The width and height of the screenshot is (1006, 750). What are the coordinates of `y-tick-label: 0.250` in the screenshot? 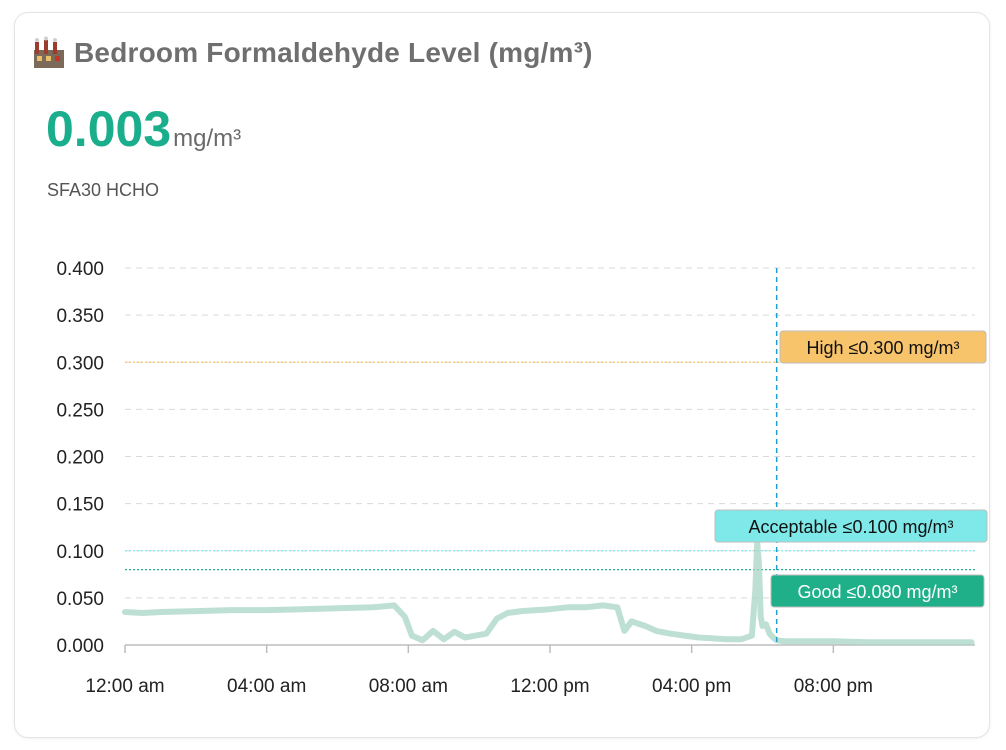 It's located at (80, 410).